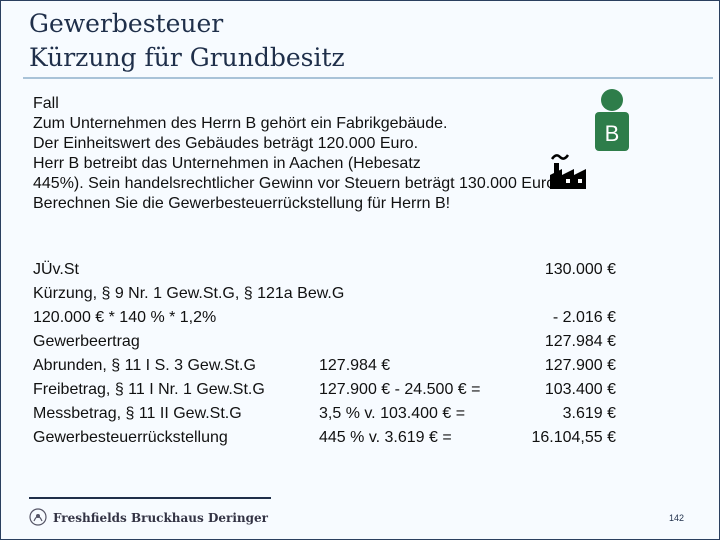 The image size is (720, 540). I want to click on calc-formula: 127.900 € - 24.500 € =, so click(400, 389).